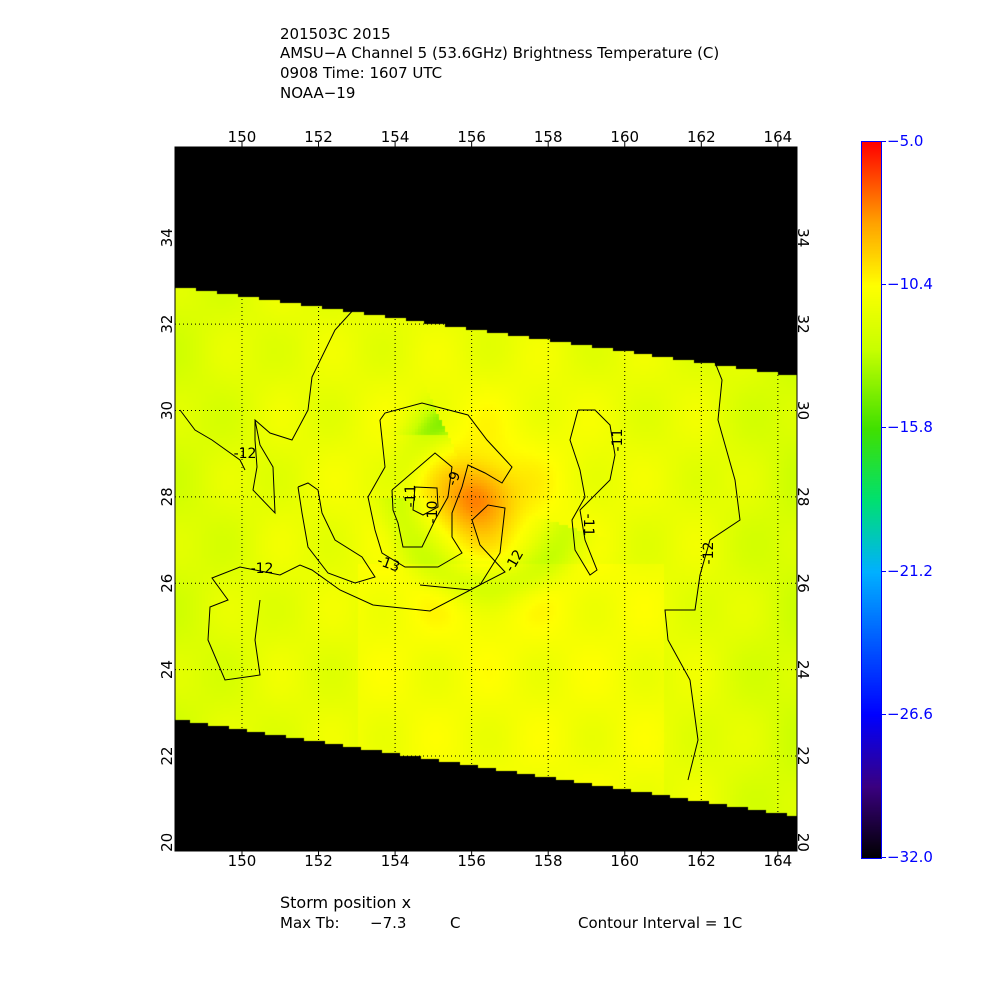  Describe the element at coordinates (548, 861) in the screenshot. I see `x-tick-label-bottom: 158` at that location.